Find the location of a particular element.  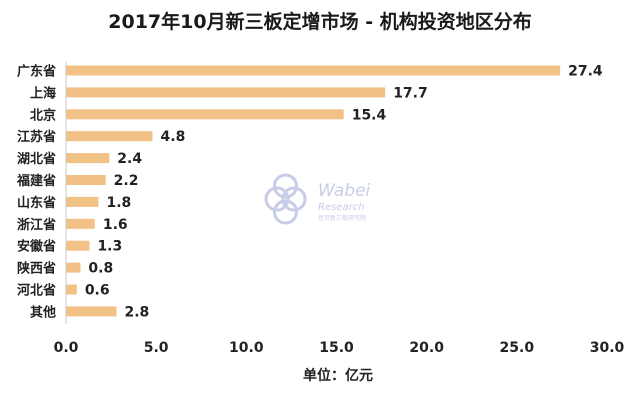

value-label-0: 27.4 is located at coordinates (585, 72).